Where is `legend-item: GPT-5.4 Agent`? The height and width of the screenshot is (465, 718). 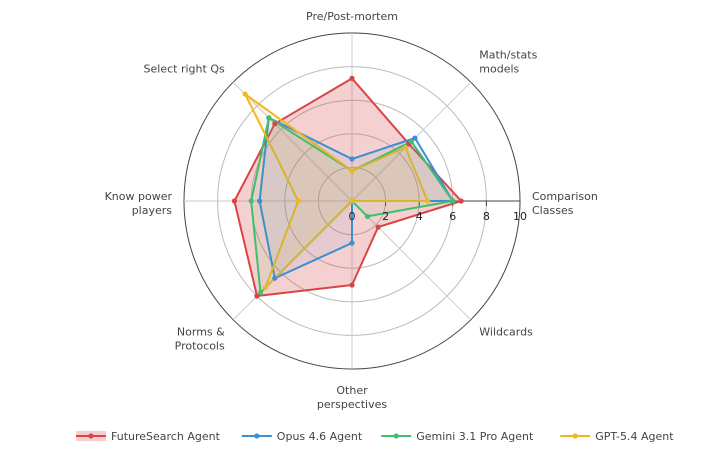 legend-item: GPT-5.4 Agent is located at coordinates (617, 436).